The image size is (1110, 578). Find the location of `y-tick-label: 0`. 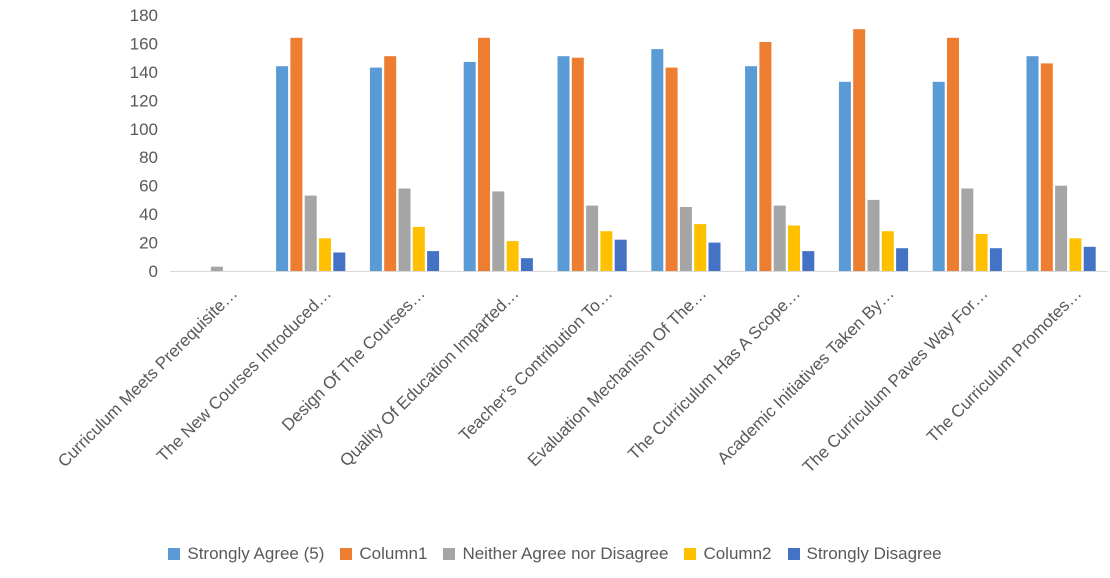

y-tick-label: 0 is located at coordinates (153, 271).